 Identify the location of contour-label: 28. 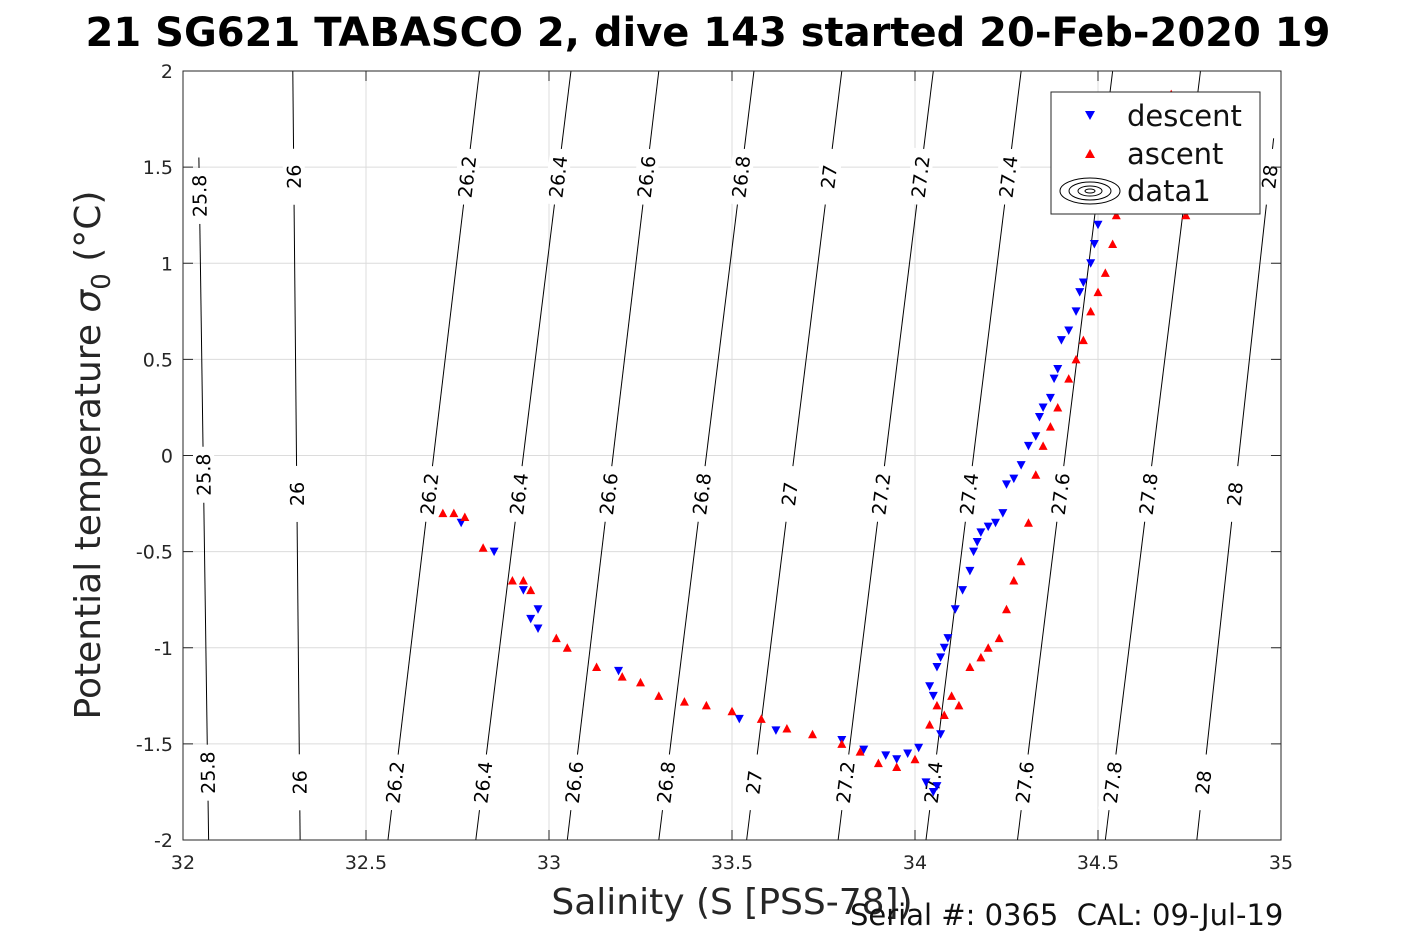
(1235, 494).